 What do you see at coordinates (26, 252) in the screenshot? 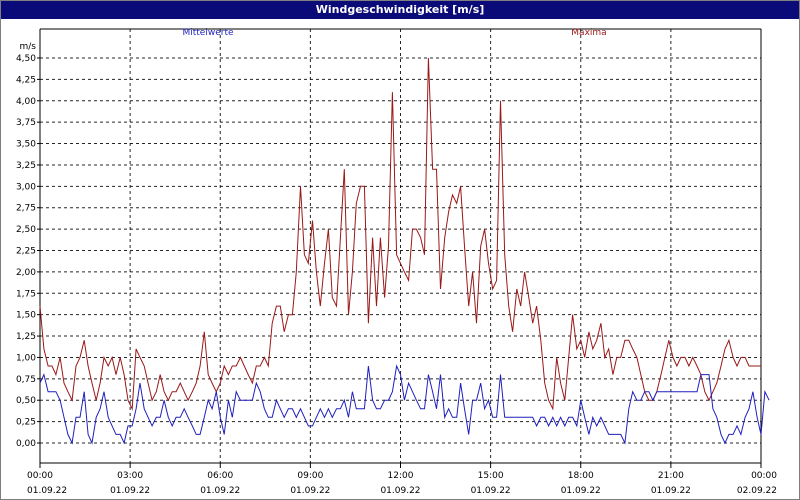
I see `y-tick-label: 2,25` at bounding box center [26, 252].